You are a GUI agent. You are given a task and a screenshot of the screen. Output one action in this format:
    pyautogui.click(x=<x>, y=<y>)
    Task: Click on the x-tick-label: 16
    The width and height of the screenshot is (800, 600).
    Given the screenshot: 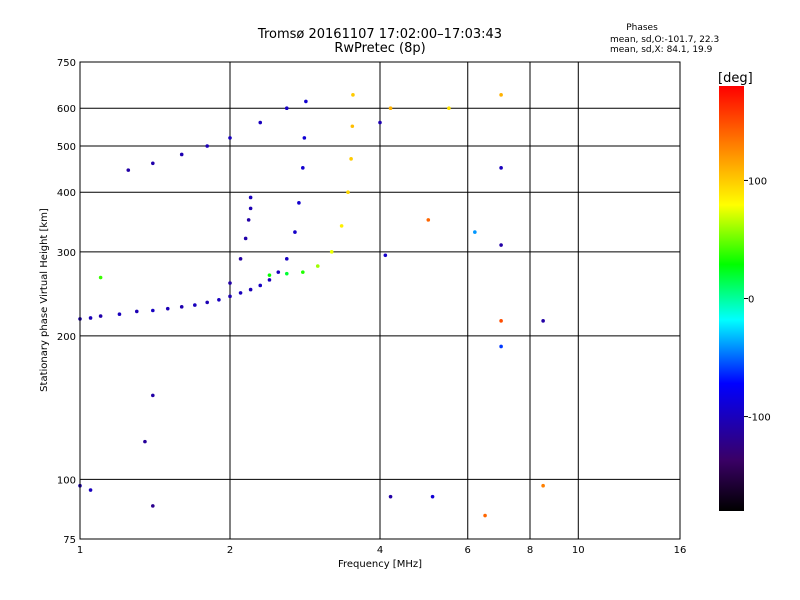 What is the action you would take?
    pyautogui.click(x=680, y=550)
    